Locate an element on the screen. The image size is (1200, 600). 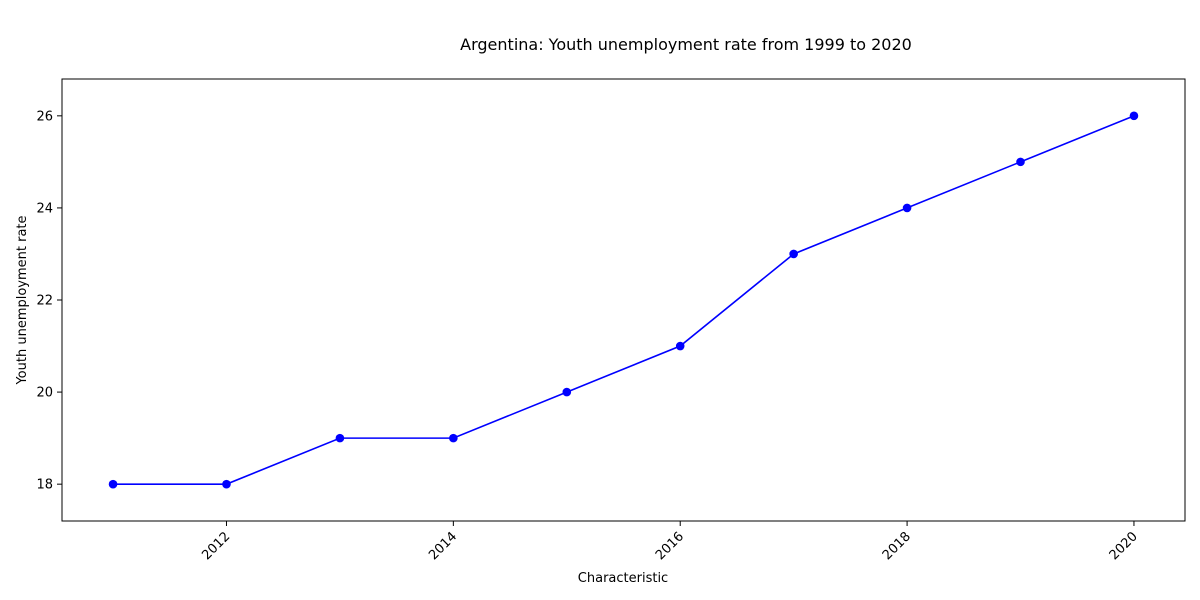
y-tick-label: 22 is located at coordinates (44, 301).